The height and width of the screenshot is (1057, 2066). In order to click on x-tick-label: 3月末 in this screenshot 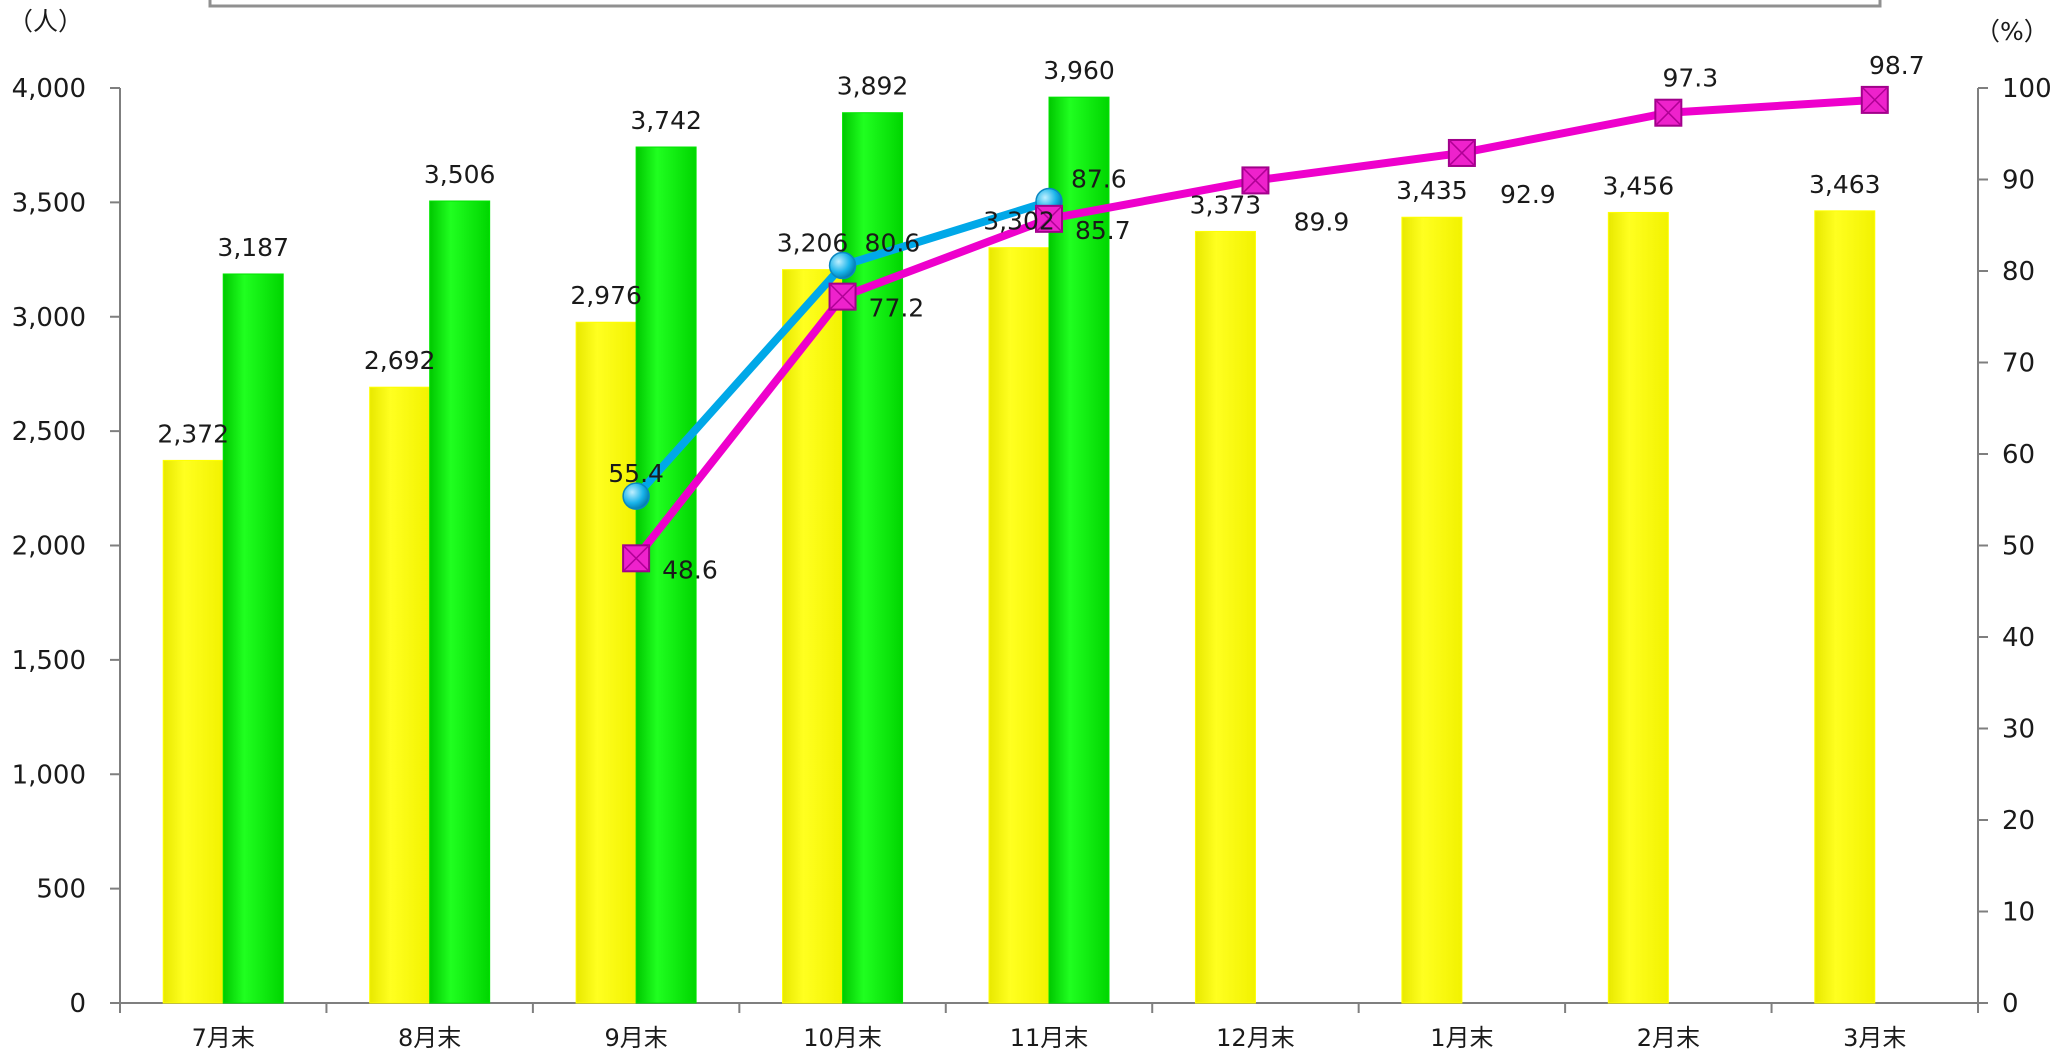, I will do `click(1874, 1038)`.